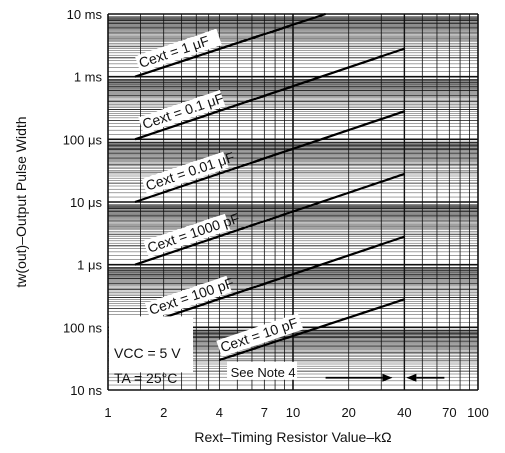  I want to click on y-tick-label: 10 μs, so click(86, 202).